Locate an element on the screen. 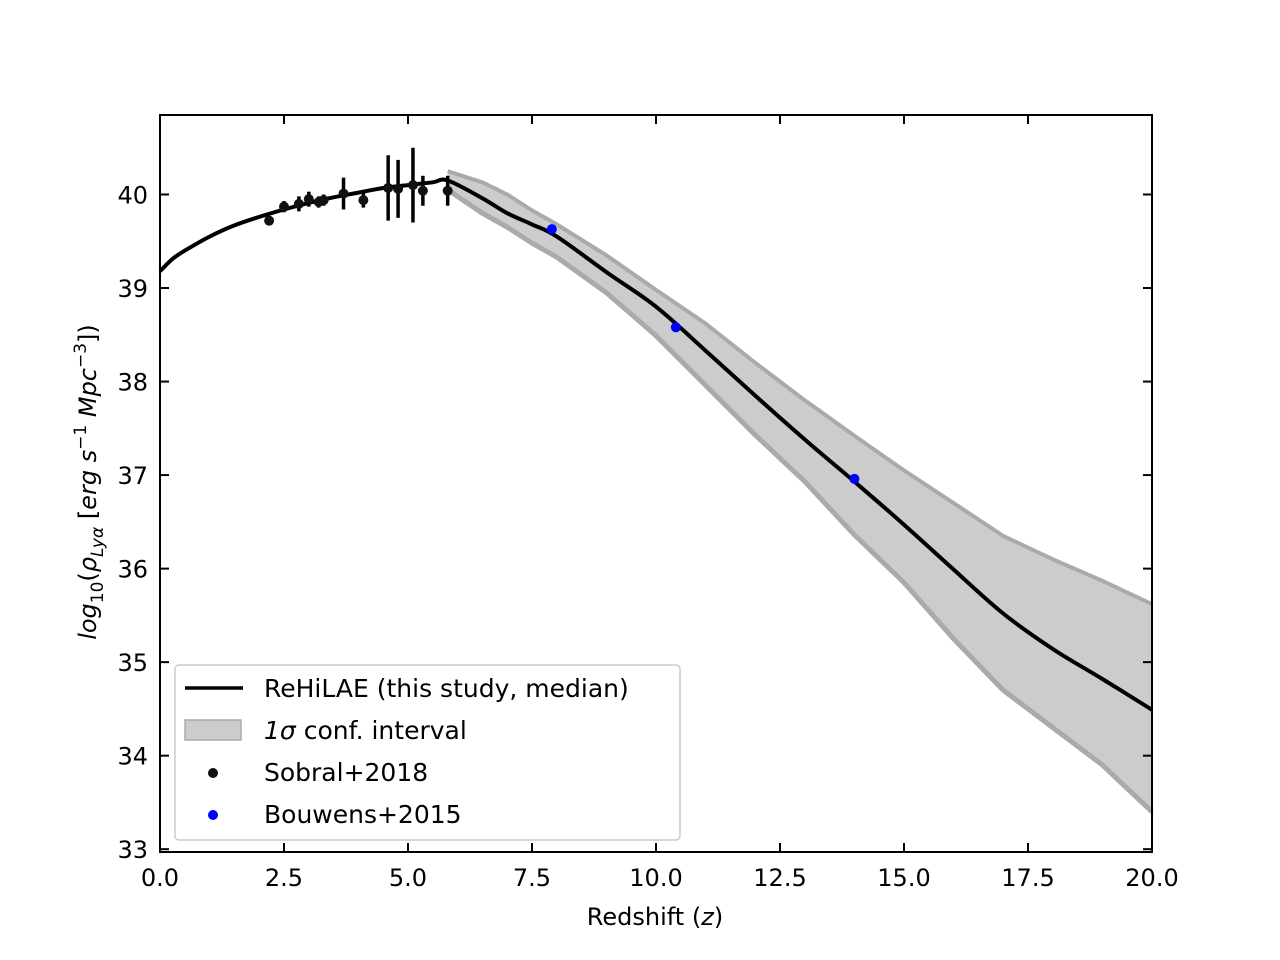 The image size is (1280, 960). y-tick-label: 37 is located at coordinates (132, 476).